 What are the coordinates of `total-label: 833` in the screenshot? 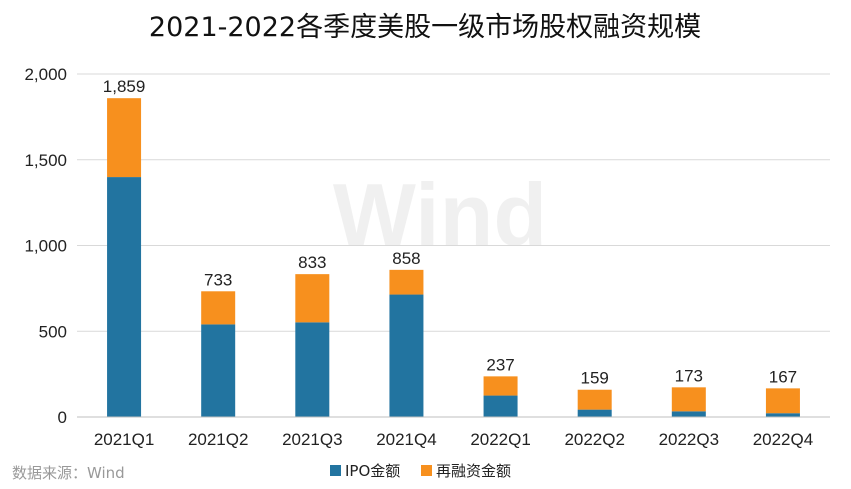 It's located at (312, 262).